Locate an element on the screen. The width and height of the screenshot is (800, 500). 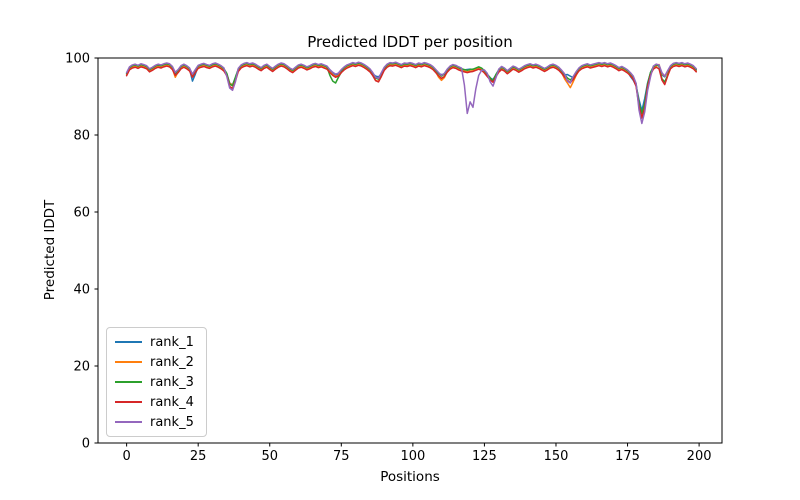
y-tick-label: 20 is located at coordinates (81, 367).